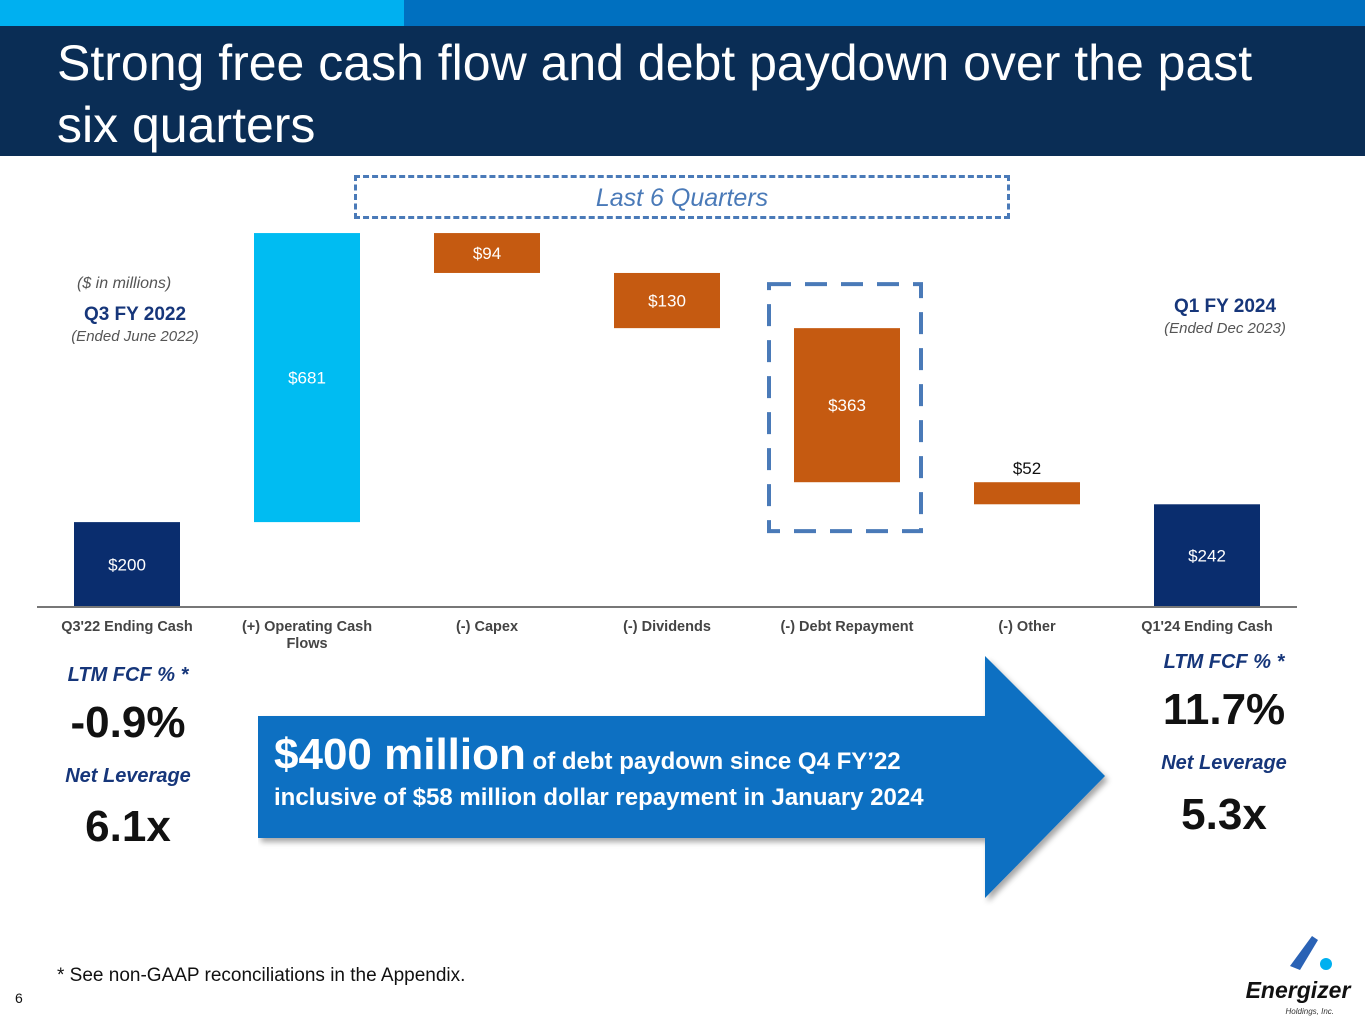 The width and height of the screenshot is (1365, 1024). I want to click on last-six-quarters-bracket: Last 6 Quarters, so click(682, 197).